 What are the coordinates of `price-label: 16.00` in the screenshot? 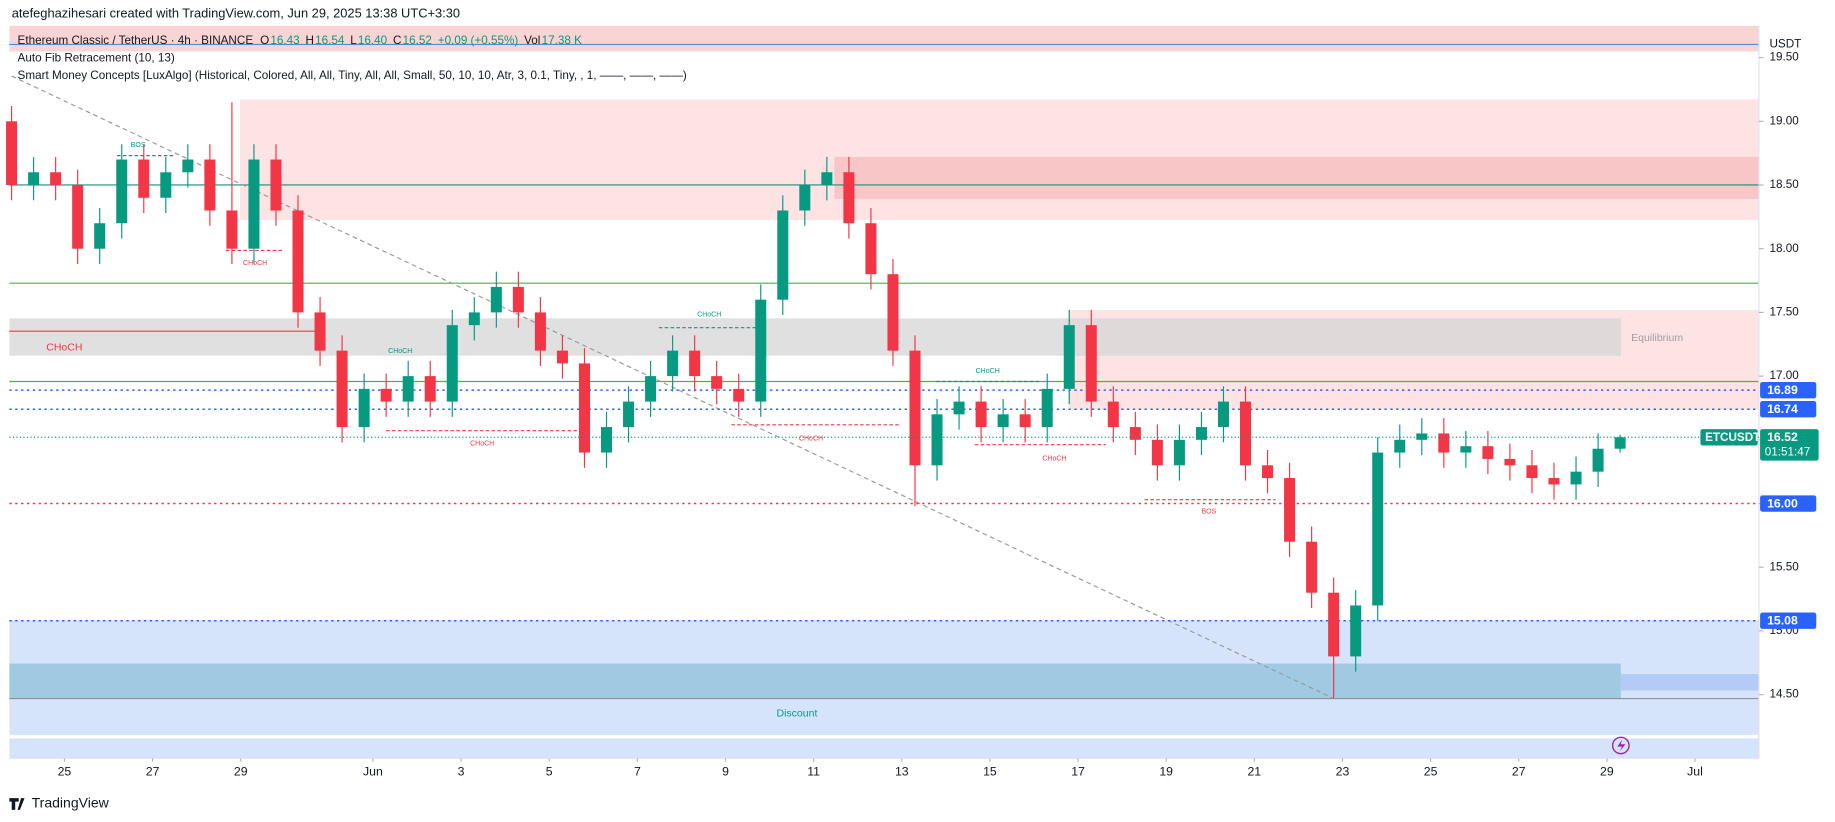 It's located at (1782, 503).